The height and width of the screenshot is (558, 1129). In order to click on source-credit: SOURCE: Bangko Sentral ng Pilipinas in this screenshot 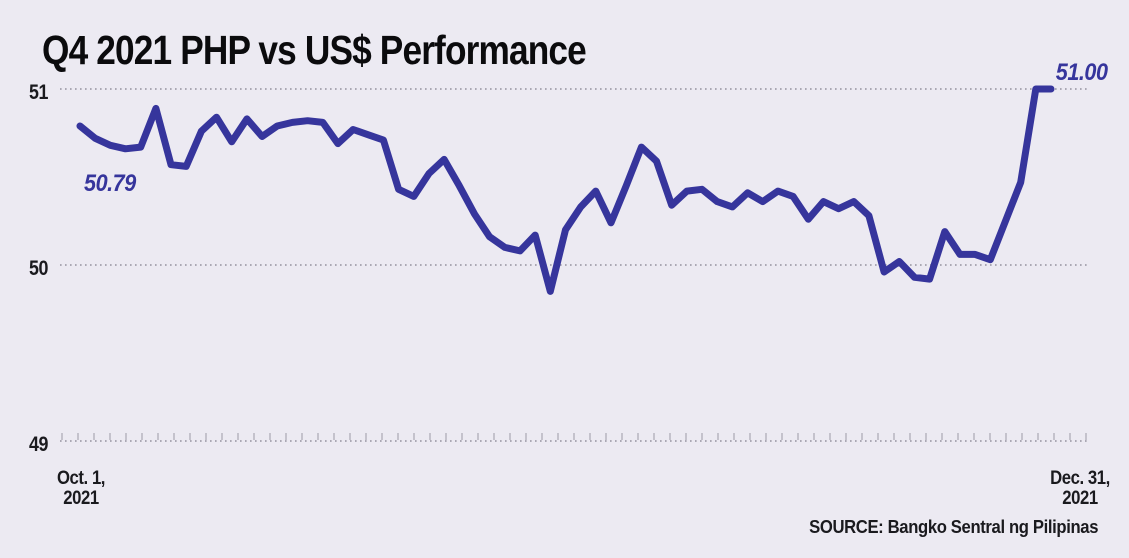, I will do `click(953, 526)`.